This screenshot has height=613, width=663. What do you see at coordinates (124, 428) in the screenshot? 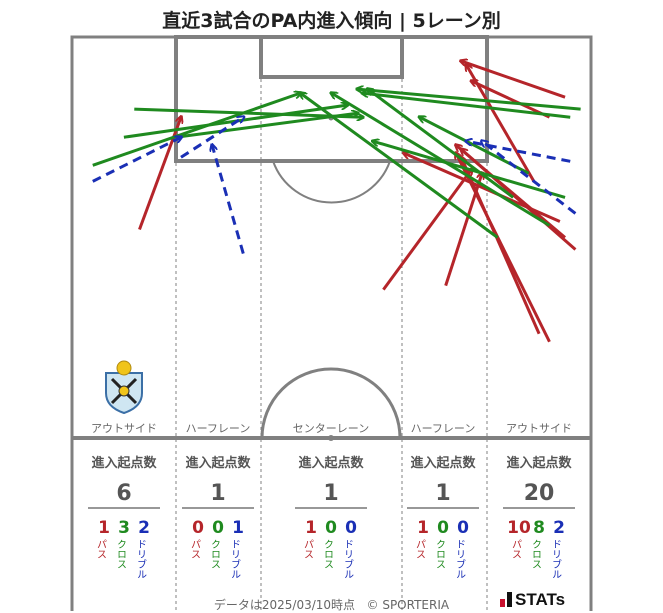
I see `lane-name-0: アウトサイド` at bounding box center [124, 428].